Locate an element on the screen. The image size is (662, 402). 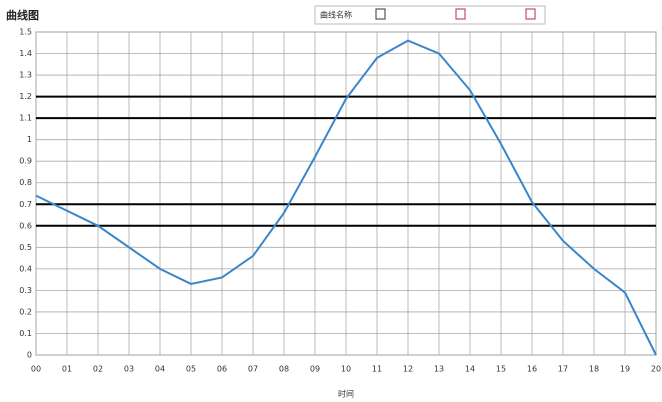
y-tick-label: 0.2 is located at coordinates (25, 311).